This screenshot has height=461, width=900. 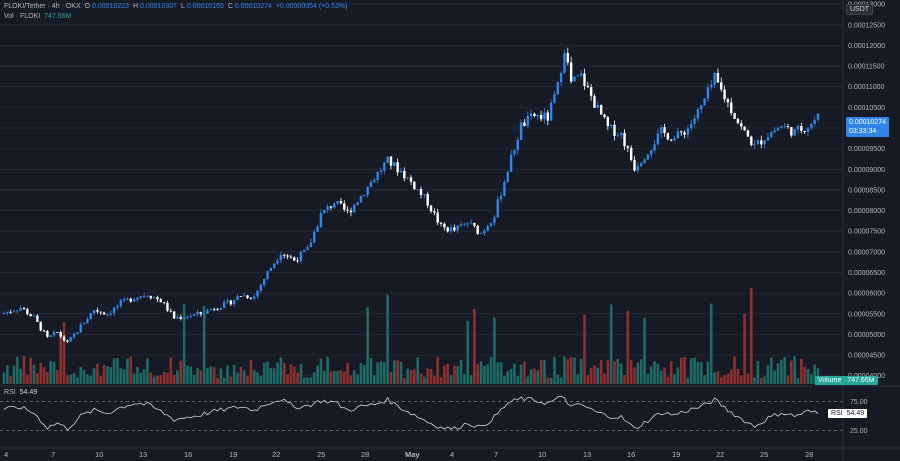 What do you see at coordinates (22, 16) in the screenshot?
I see `volume-legend-label: Vol · FLOKI` at bounding box center [22, 16].